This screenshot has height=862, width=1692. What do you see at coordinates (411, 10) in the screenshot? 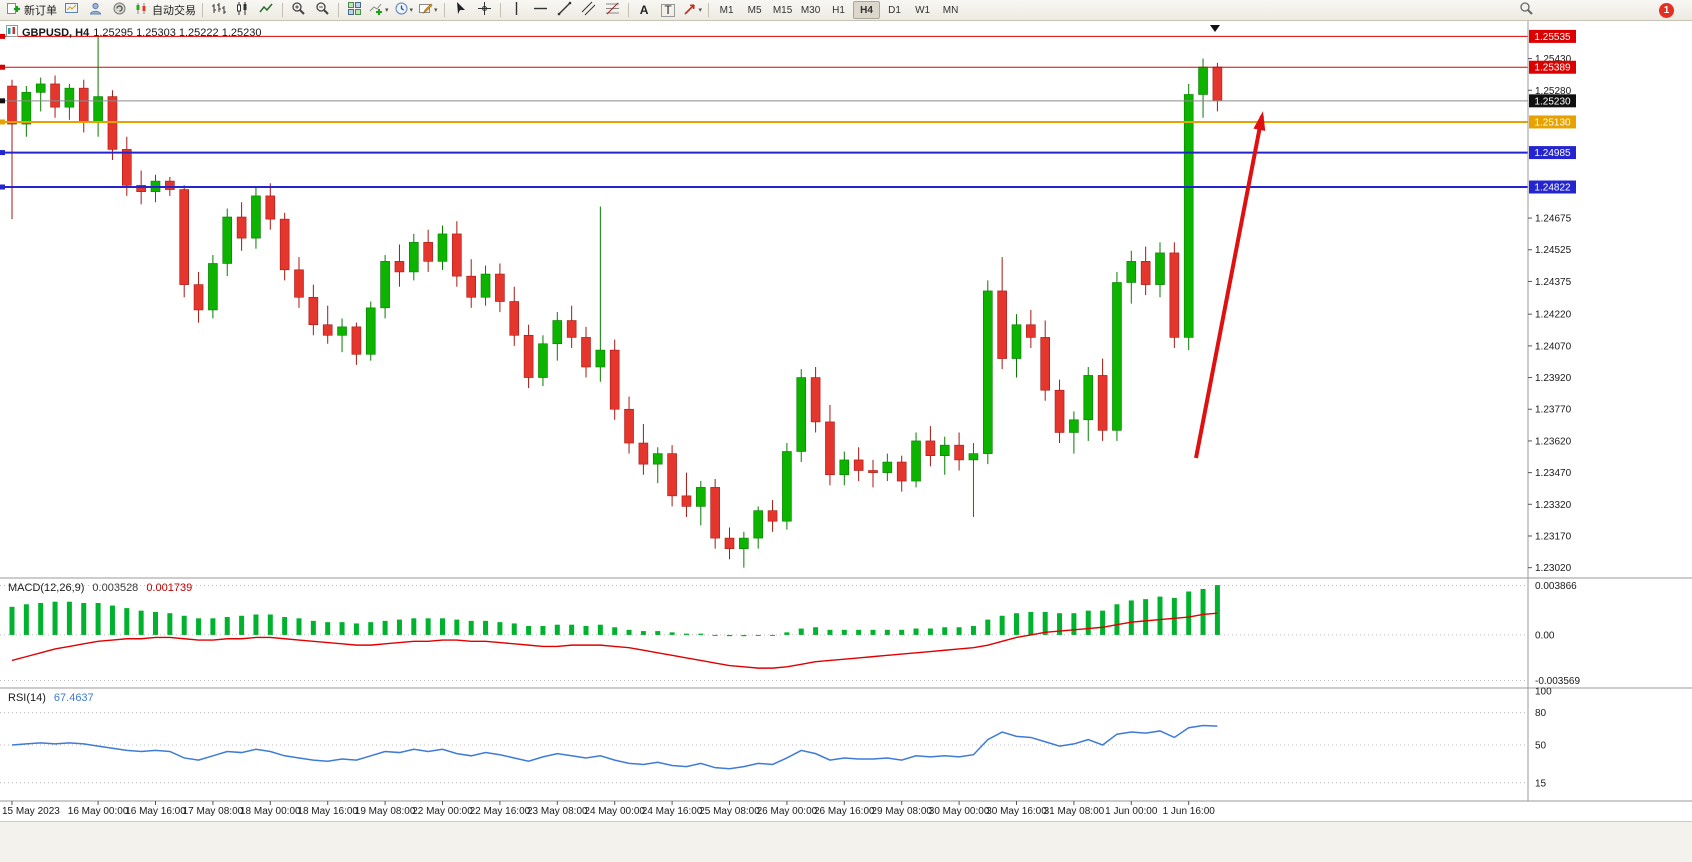
I see `chevron-down-icon: ▾` at bounding box center [411, 10].